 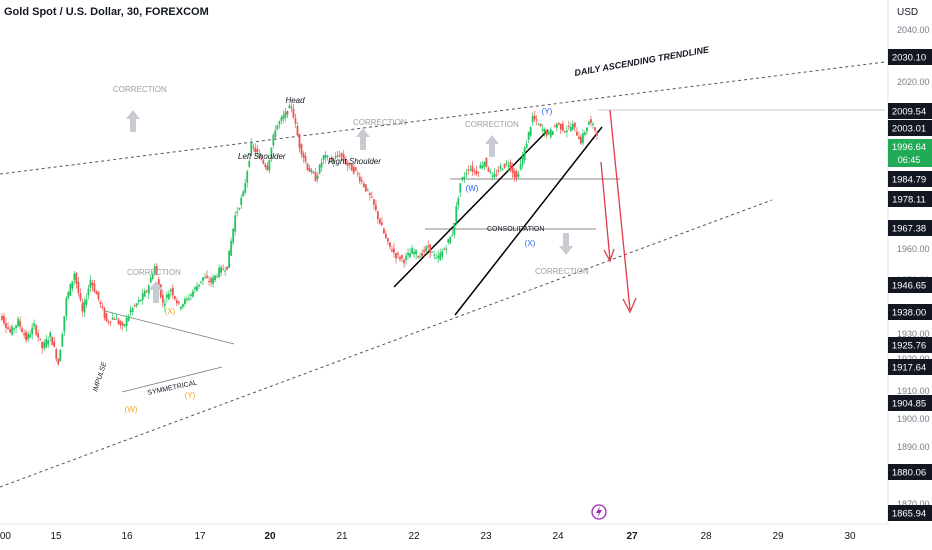 I want to click on price-label: 1978.11, so click(x=909, y=200).